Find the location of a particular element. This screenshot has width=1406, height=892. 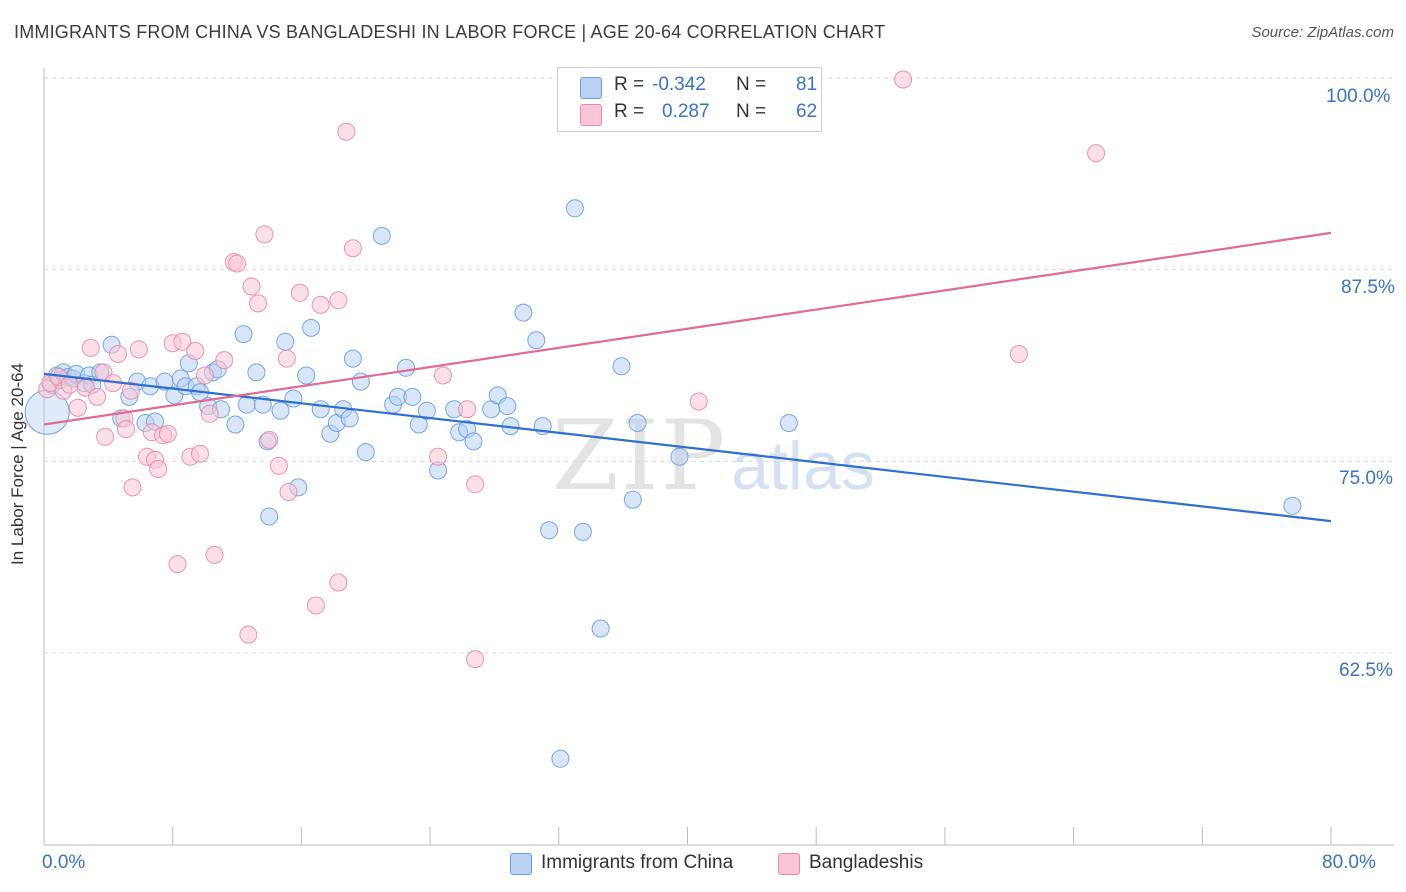

bottom-legend-swatch-bangladeshis is located at coordinates (789, 864).